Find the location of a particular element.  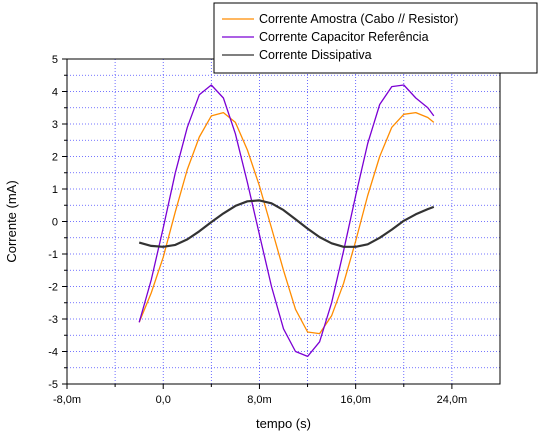

y-tick-label: 0 is located at coordinates (55, 223).